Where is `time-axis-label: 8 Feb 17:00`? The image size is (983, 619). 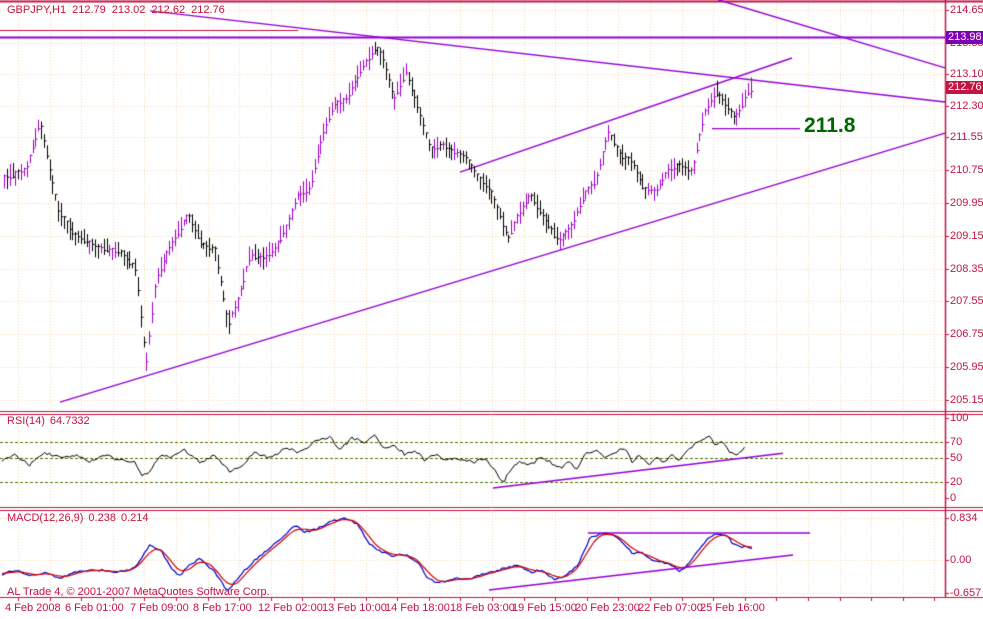
time-axis-label: 8 Feb 17:00 is located at coordinates (222, 608).